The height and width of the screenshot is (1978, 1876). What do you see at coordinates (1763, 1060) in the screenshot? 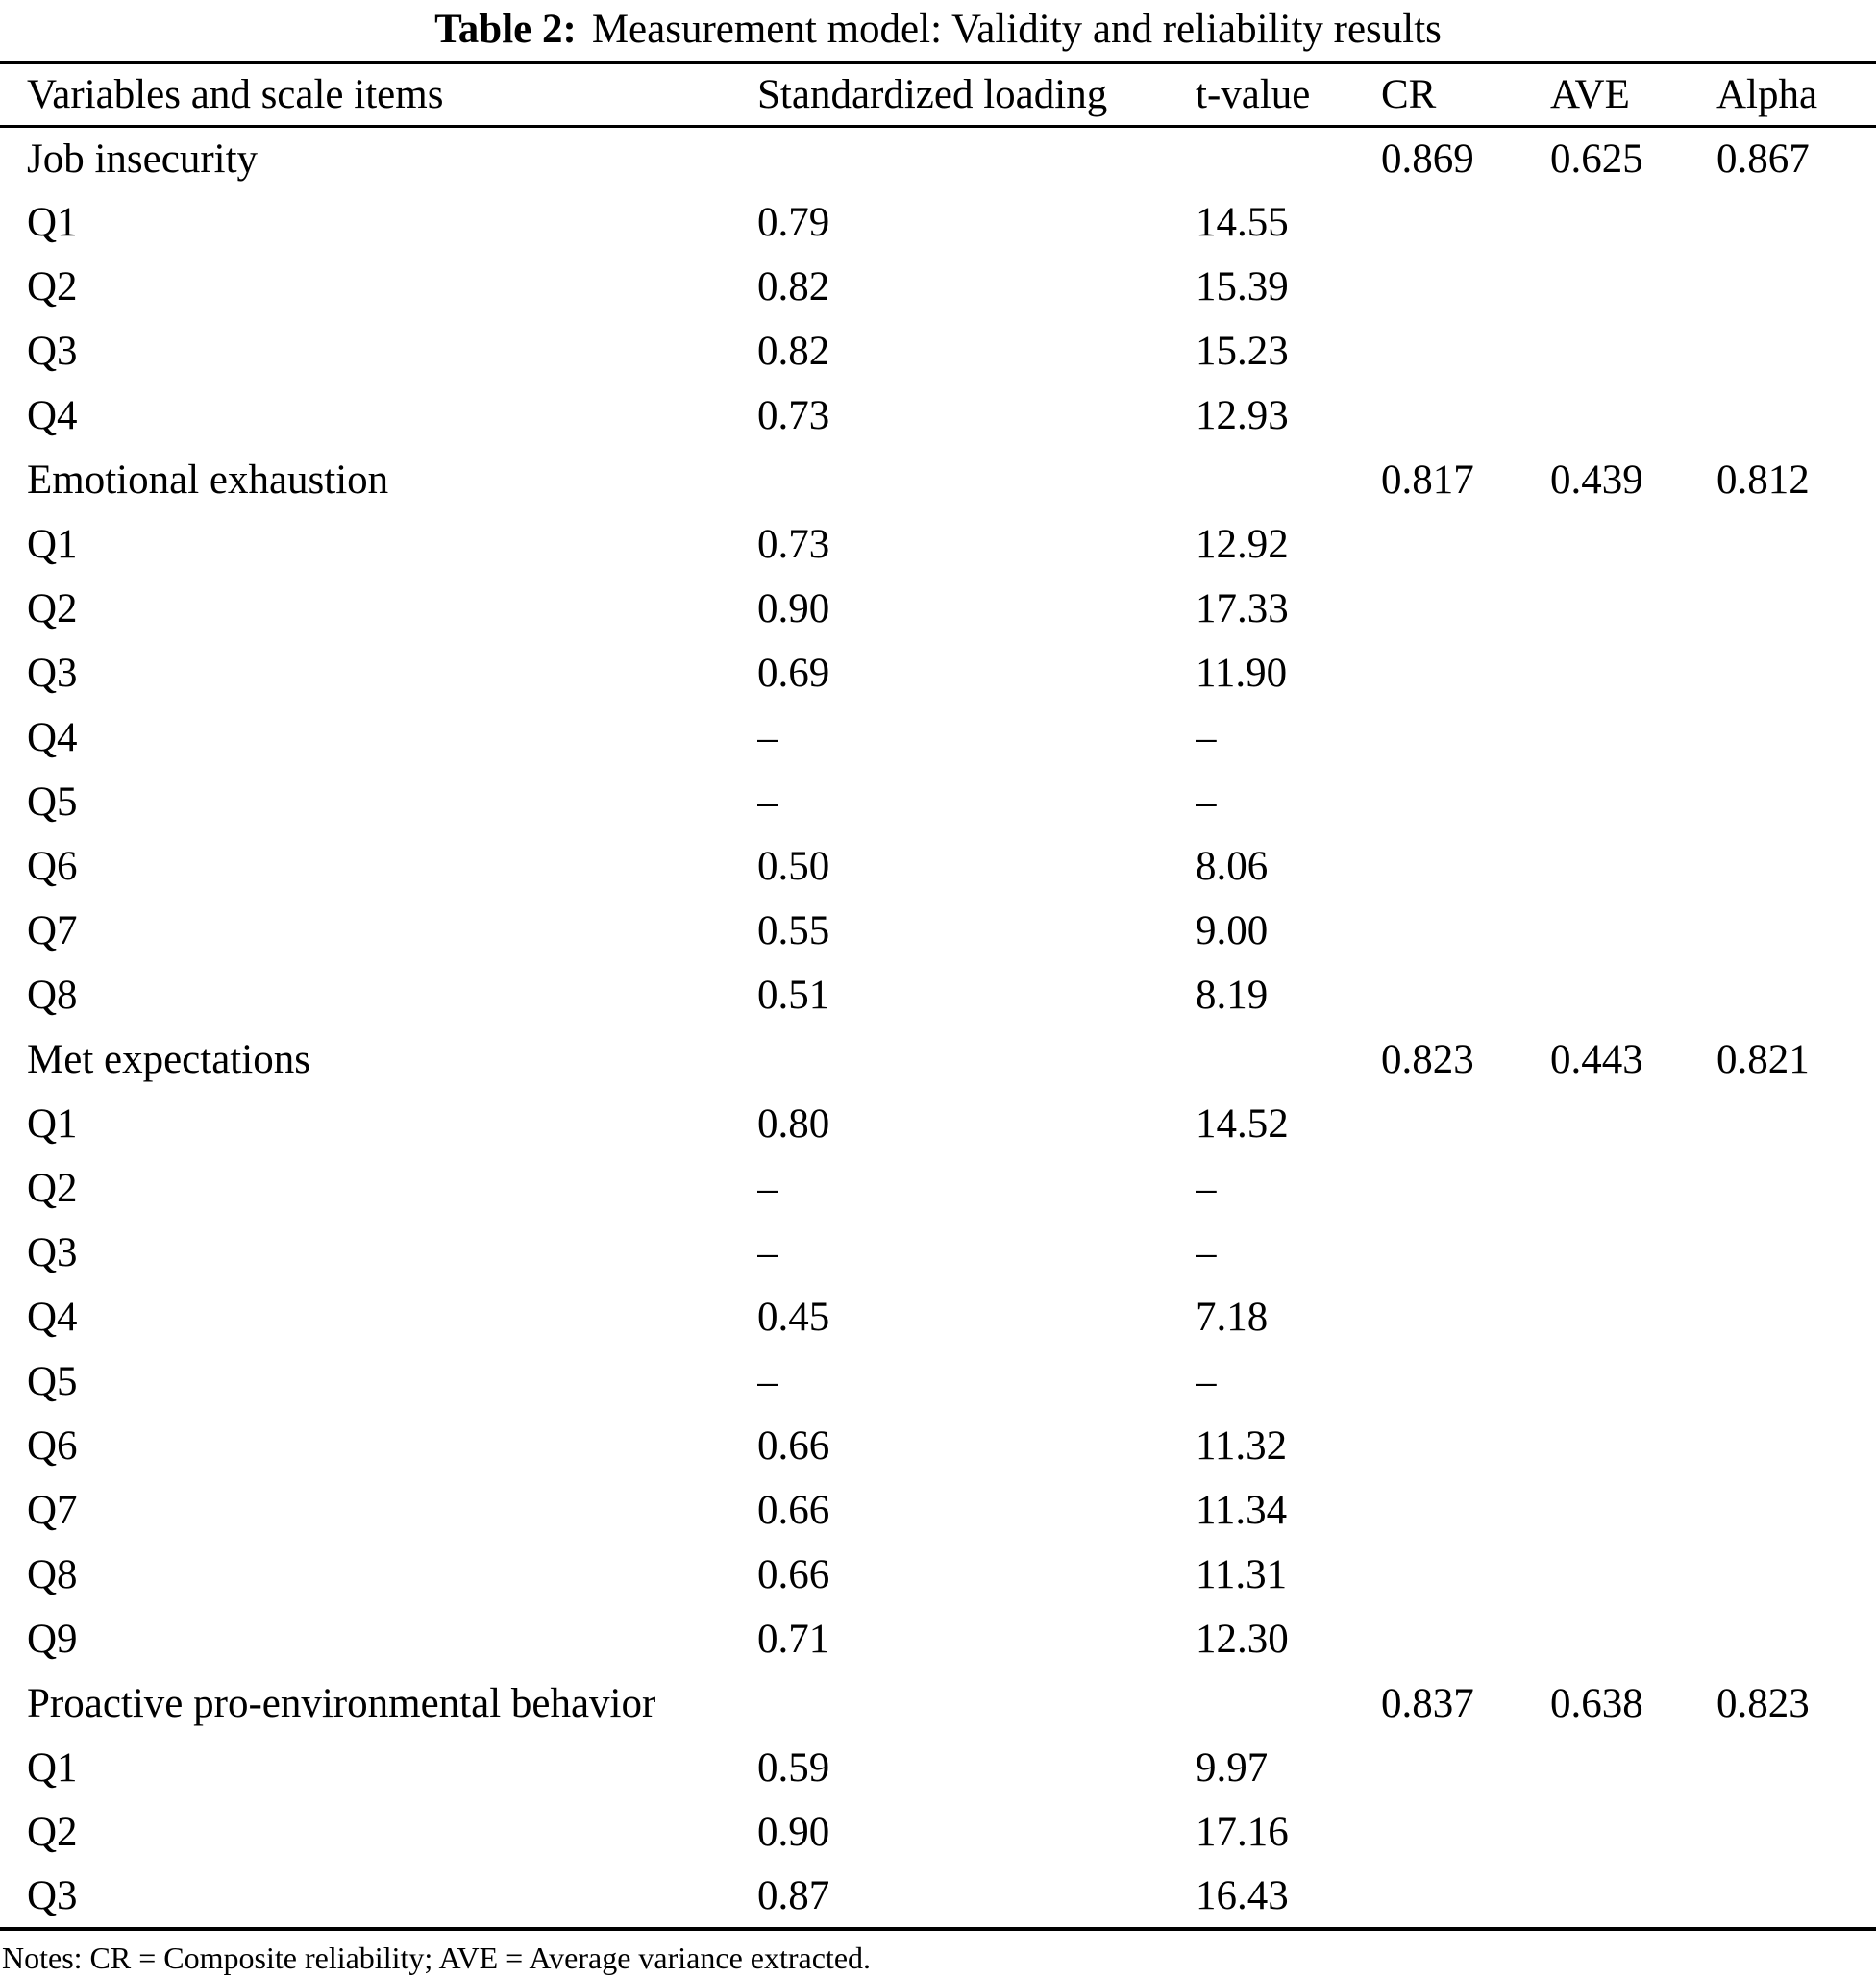
I see `cell-alpha: 0.821` at bounding box center [1763, 1060].